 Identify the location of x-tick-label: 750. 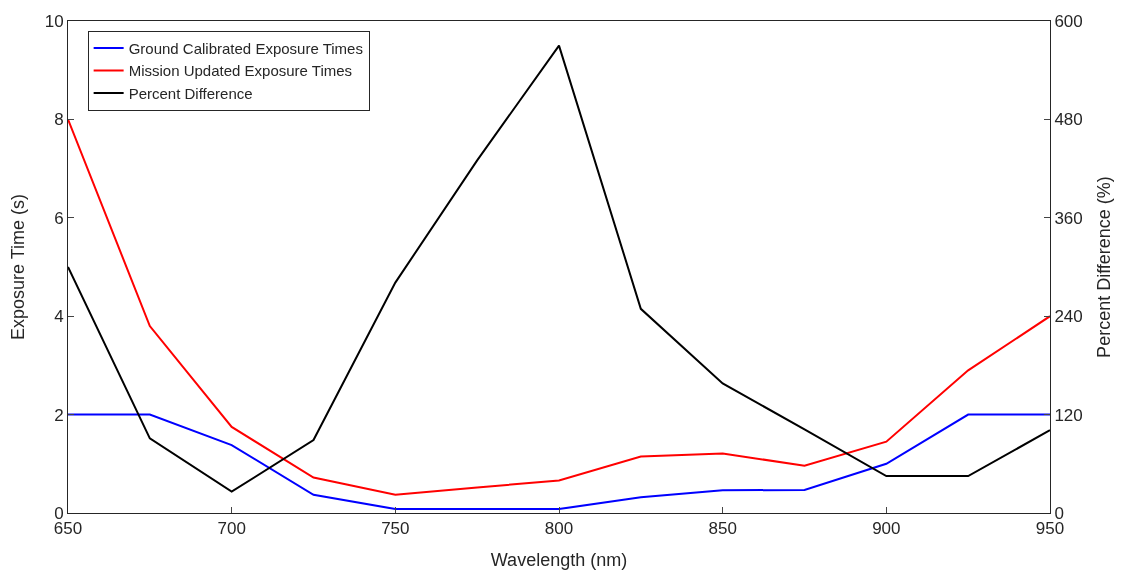
(395, 529).